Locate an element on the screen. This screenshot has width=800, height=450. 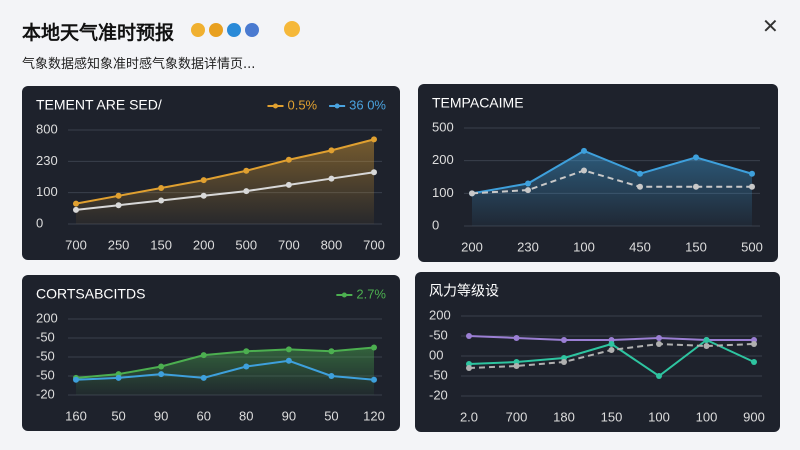
x-tick-label: 250 is located at coordinates (119, 244).